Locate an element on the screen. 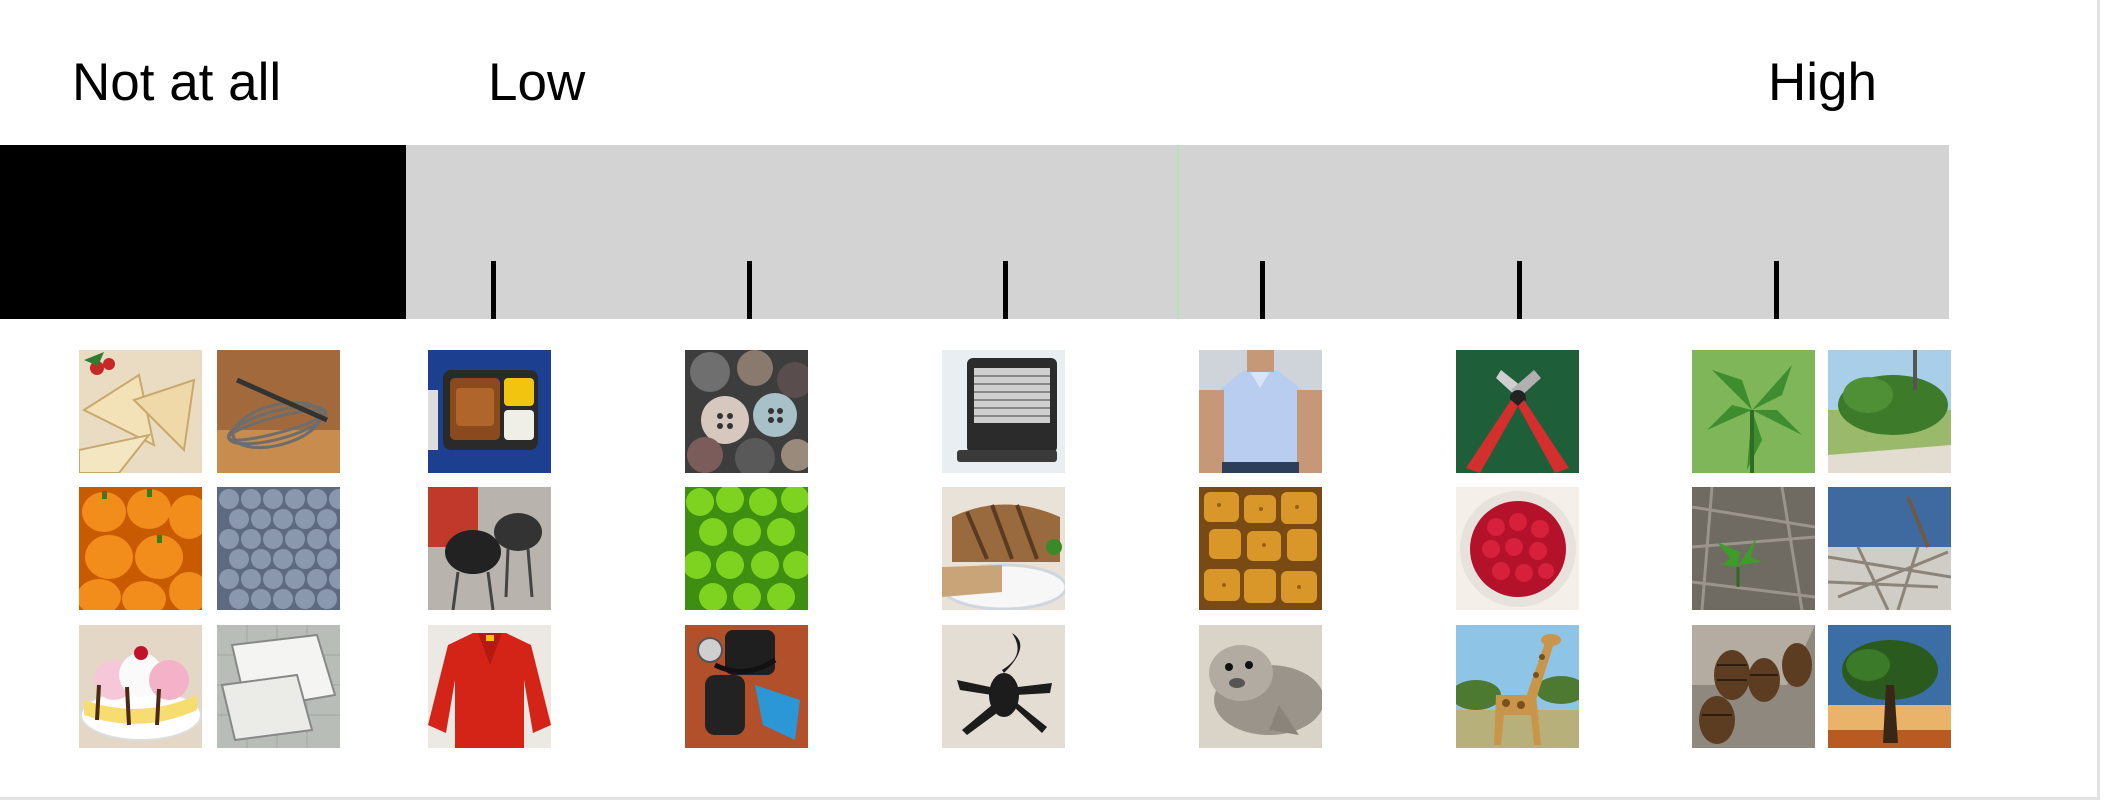  buttons-pile-icon is located at coordinates (746, 411).